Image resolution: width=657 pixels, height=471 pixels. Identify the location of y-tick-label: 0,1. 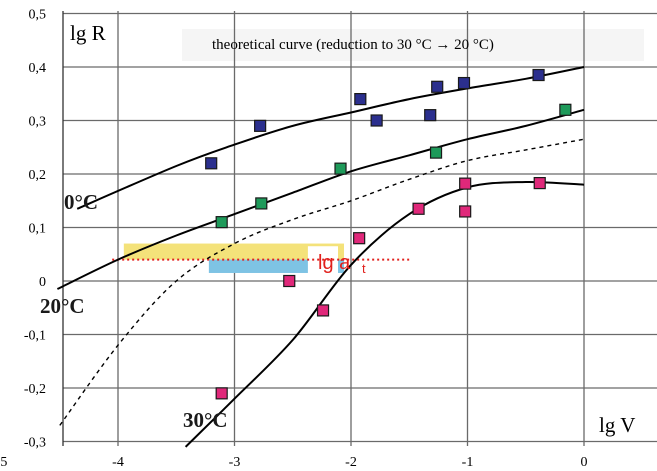
(38, 229).